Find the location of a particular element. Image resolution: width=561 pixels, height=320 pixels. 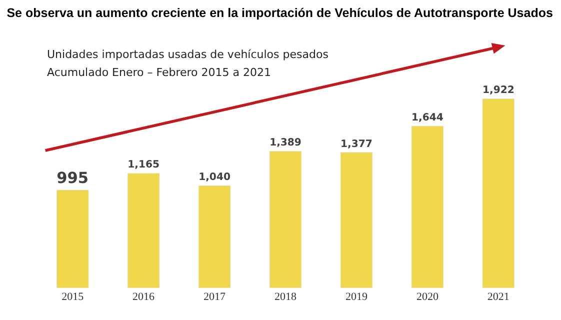

data-label: 995 is located at coordinates (72, 178).